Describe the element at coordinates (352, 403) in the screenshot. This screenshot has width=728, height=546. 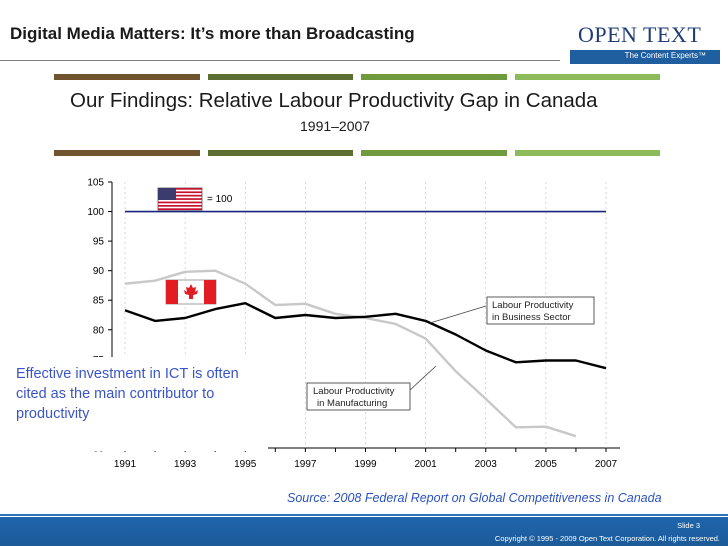
I see `manufacturing-label-line-2: in Manufacturing` at that location.